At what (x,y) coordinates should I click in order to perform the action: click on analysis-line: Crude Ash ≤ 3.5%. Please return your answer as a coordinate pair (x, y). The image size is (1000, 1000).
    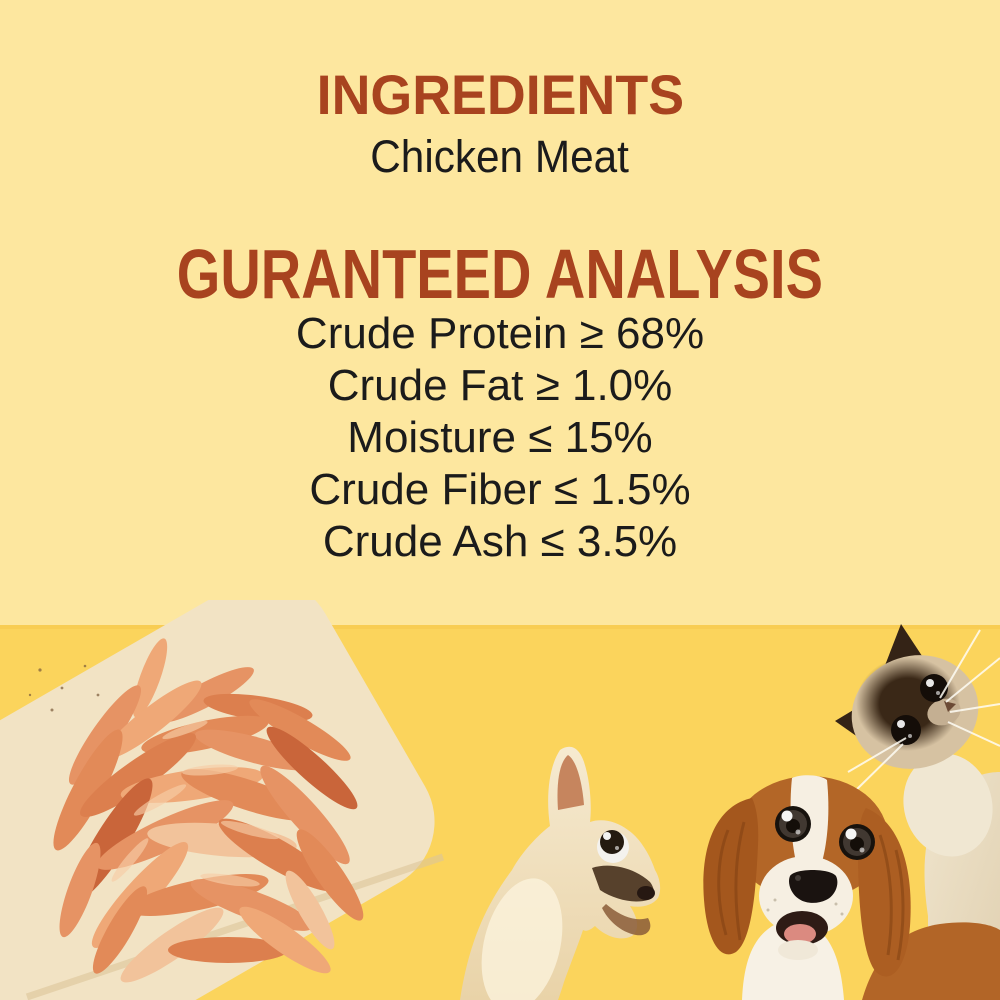
    Looking at the image, I should click on (500, 541).